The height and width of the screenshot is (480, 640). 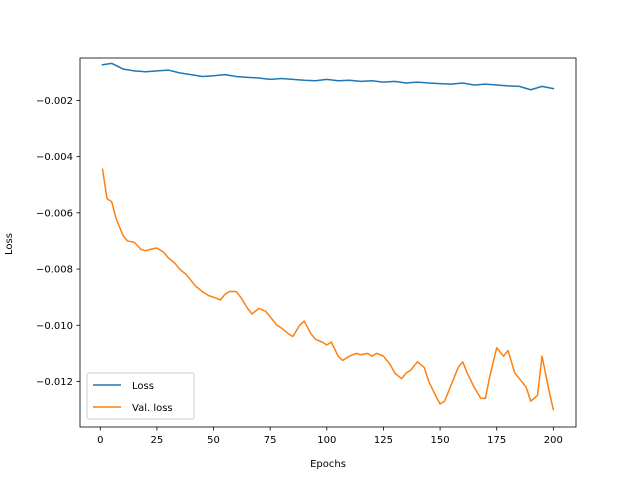 I want to click on x-tick-label: 175, so click(x=496, y=440).